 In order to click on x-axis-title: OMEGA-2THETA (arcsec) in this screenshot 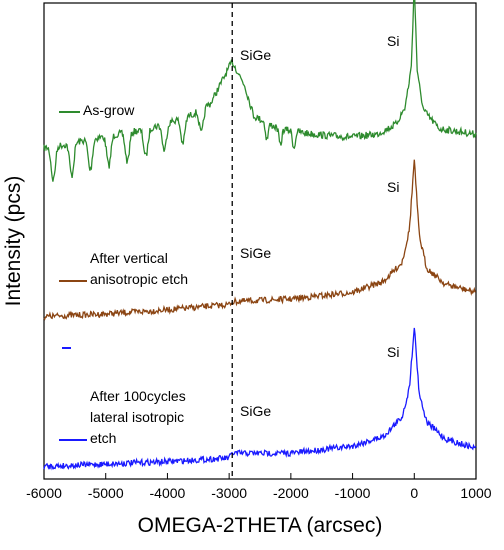, I will do `click(260, 525)`.